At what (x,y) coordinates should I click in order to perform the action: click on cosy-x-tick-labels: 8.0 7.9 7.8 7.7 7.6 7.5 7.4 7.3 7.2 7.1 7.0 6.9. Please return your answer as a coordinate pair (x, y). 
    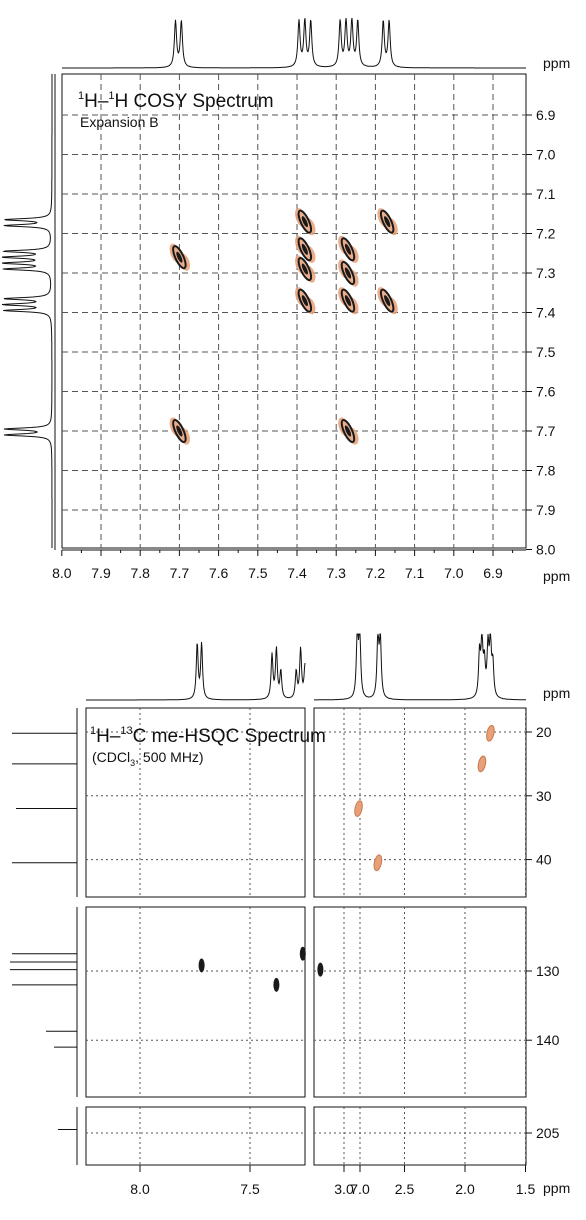
    Looking at the image, I should click on (289, 565).